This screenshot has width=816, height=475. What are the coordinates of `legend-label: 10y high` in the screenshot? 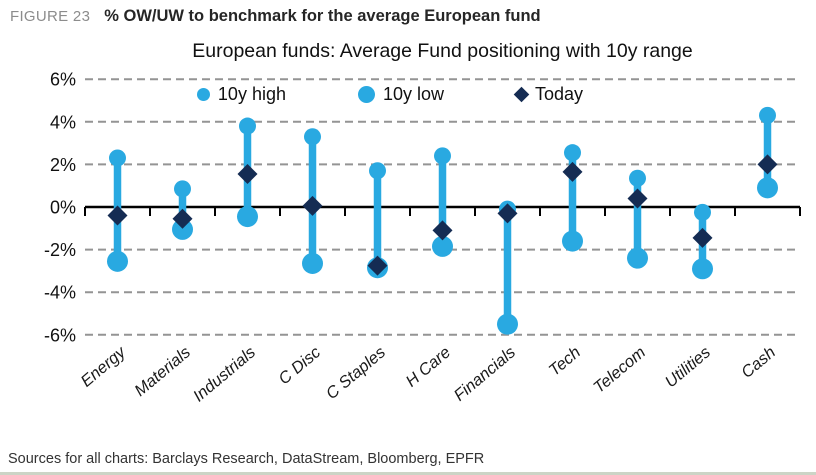 It's located at (251, 94).